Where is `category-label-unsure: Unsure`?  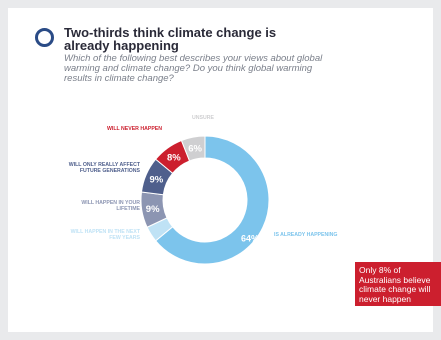 category-label-unsure: Unsure is located at coordinates (203, 118).